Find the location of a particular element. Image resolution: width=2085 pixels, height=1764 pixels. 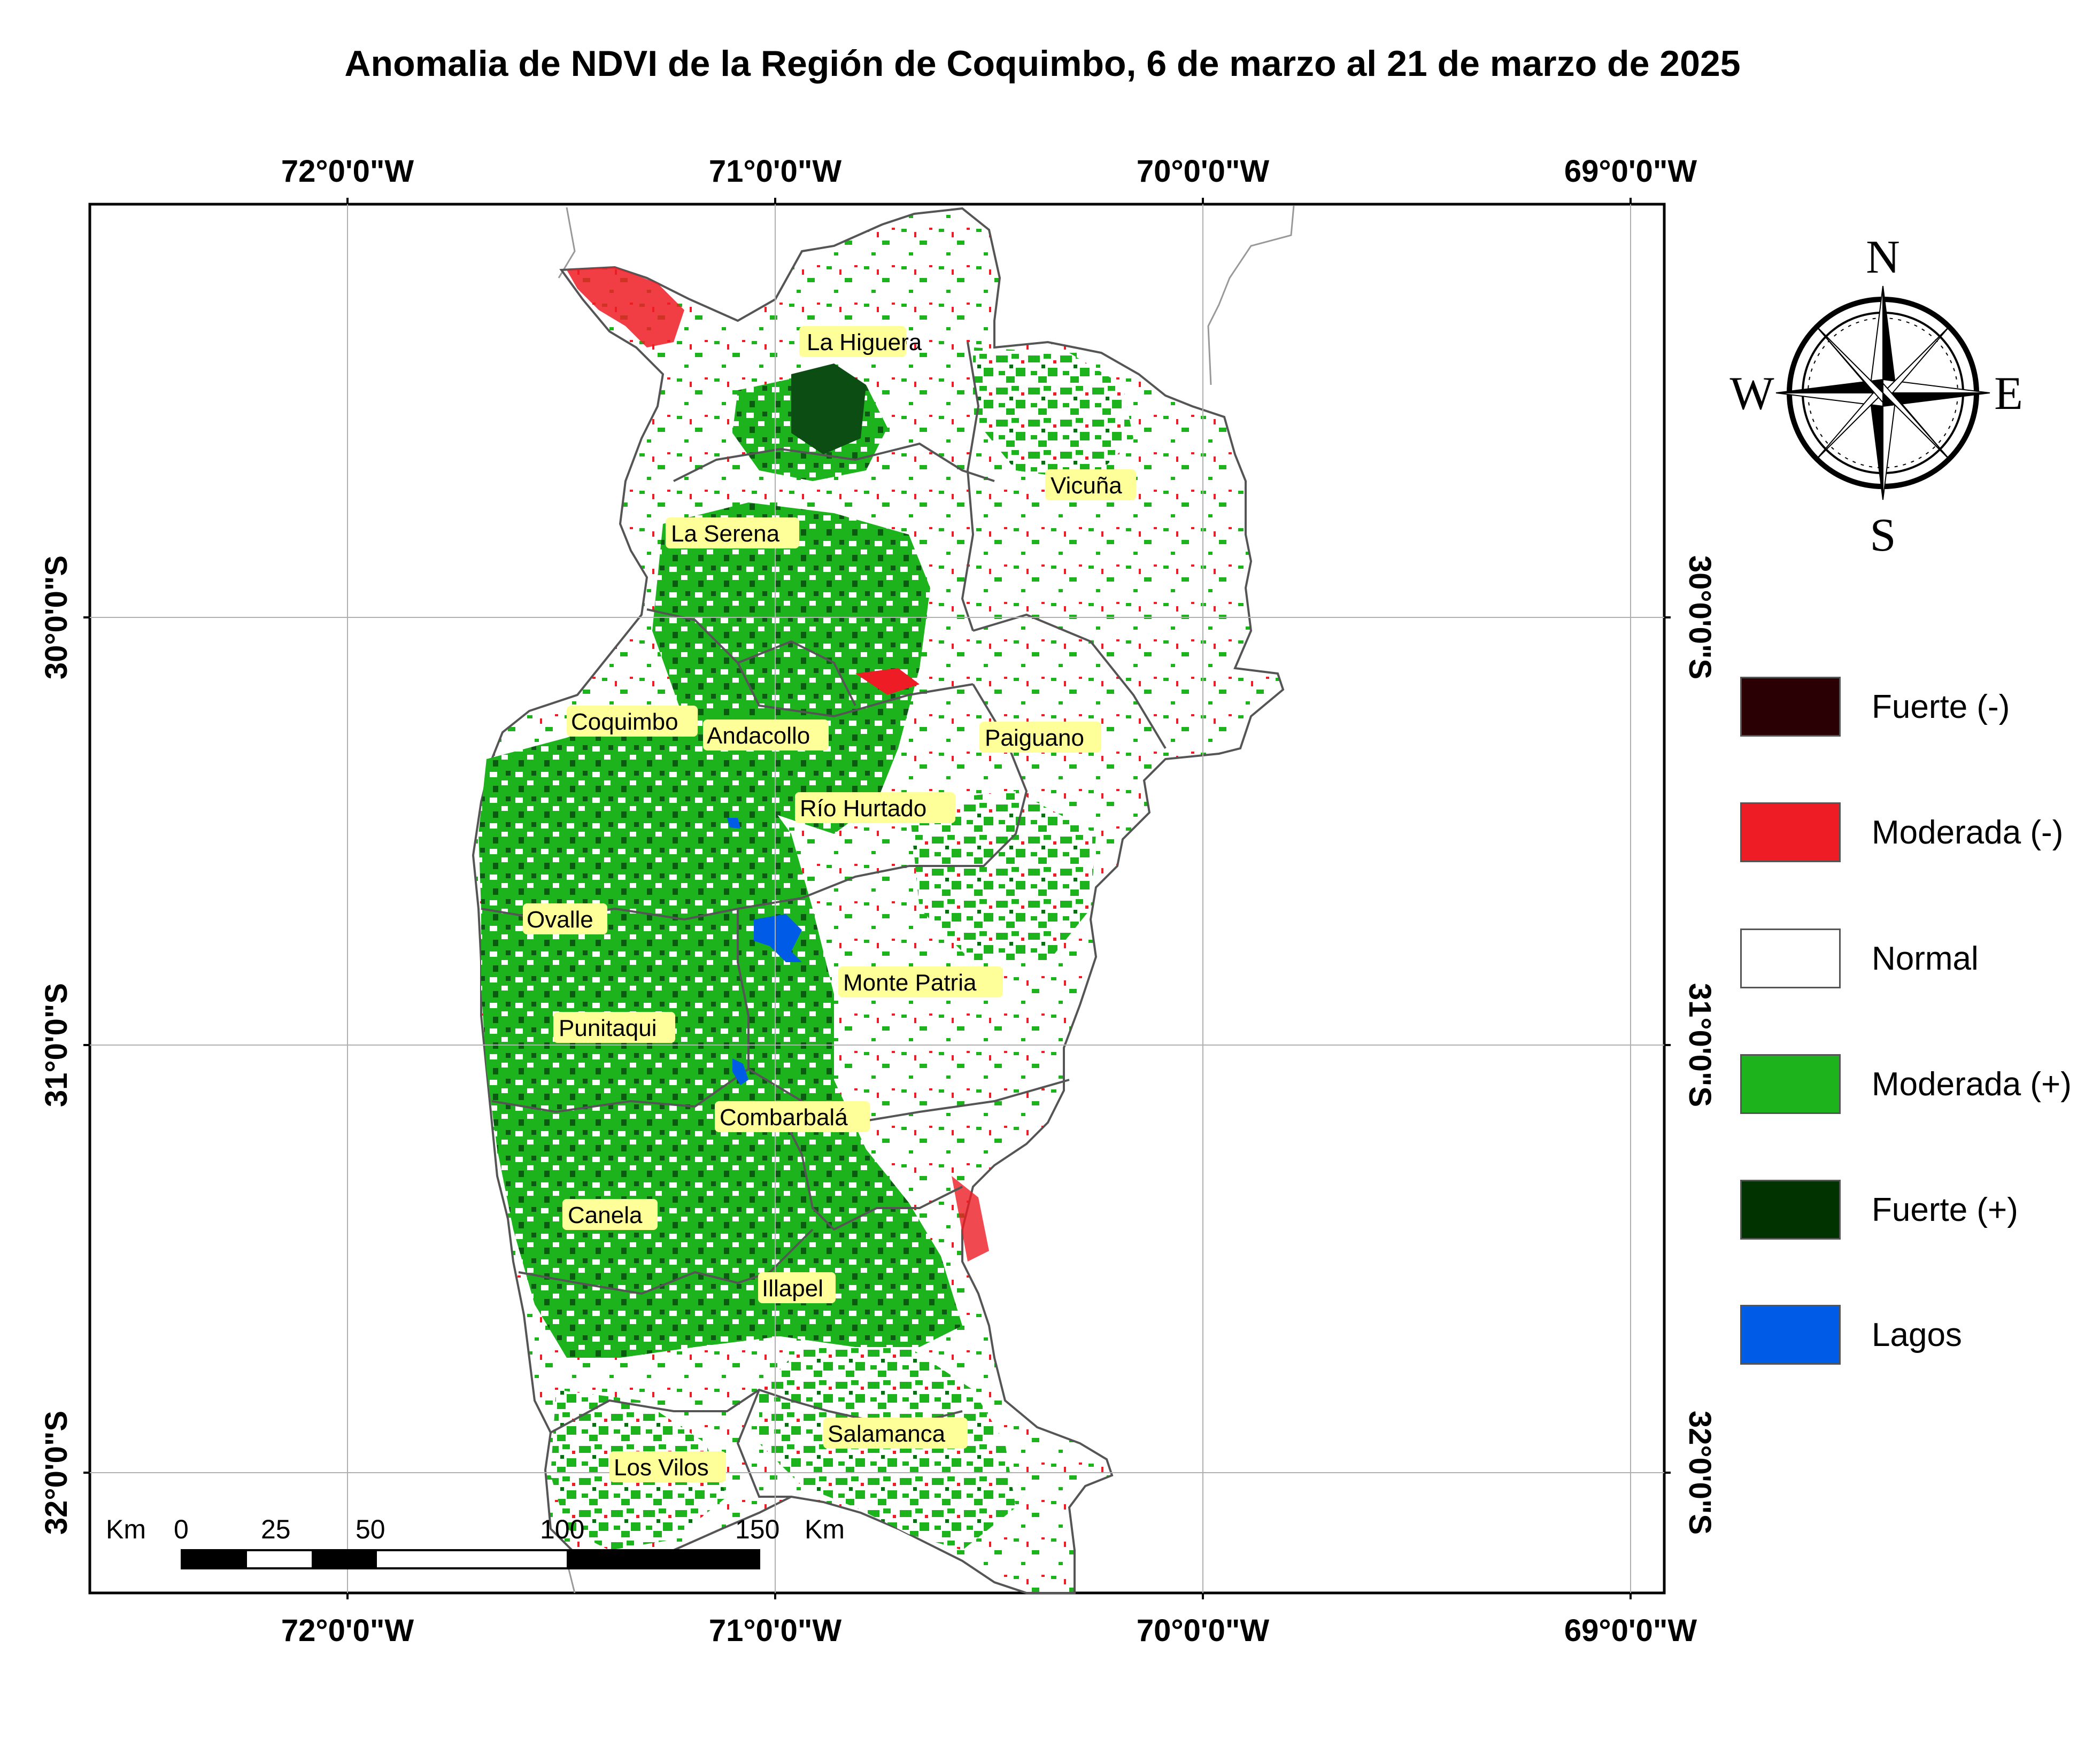

lon-label-top: 72°0'0"W is located at coordinates (347, 172).